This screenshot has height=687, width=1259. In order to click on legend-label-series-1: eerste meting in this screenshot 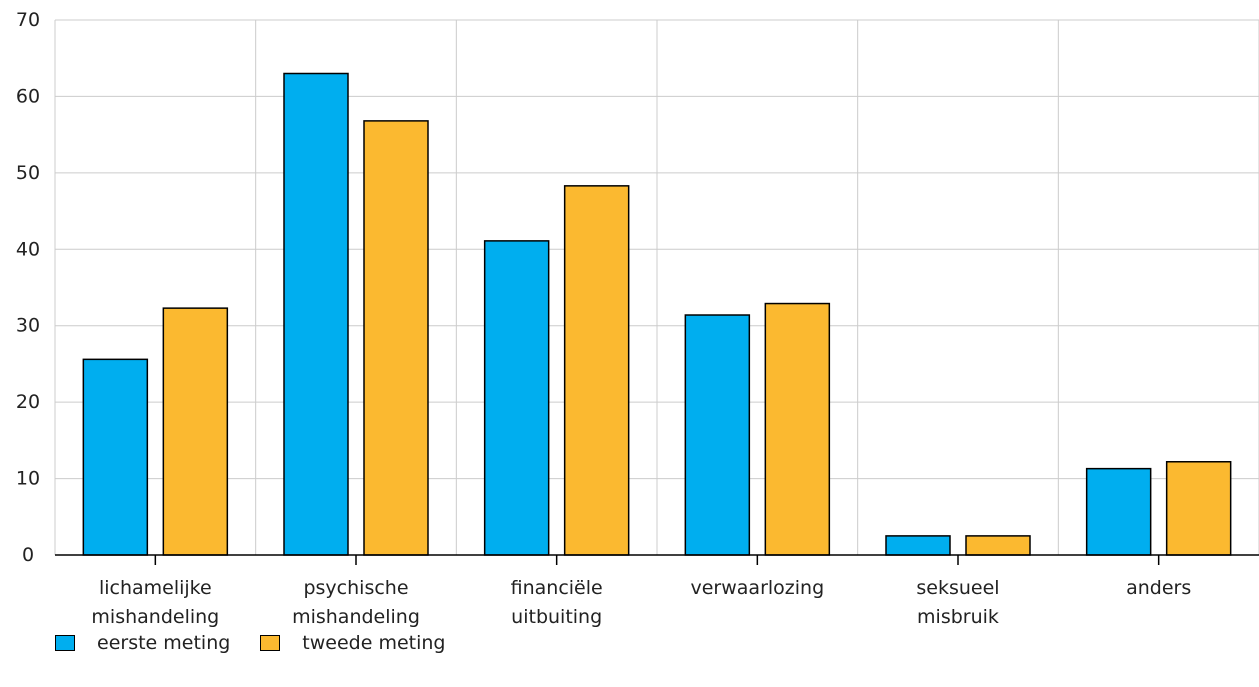, I will do `click(164, 643)`.